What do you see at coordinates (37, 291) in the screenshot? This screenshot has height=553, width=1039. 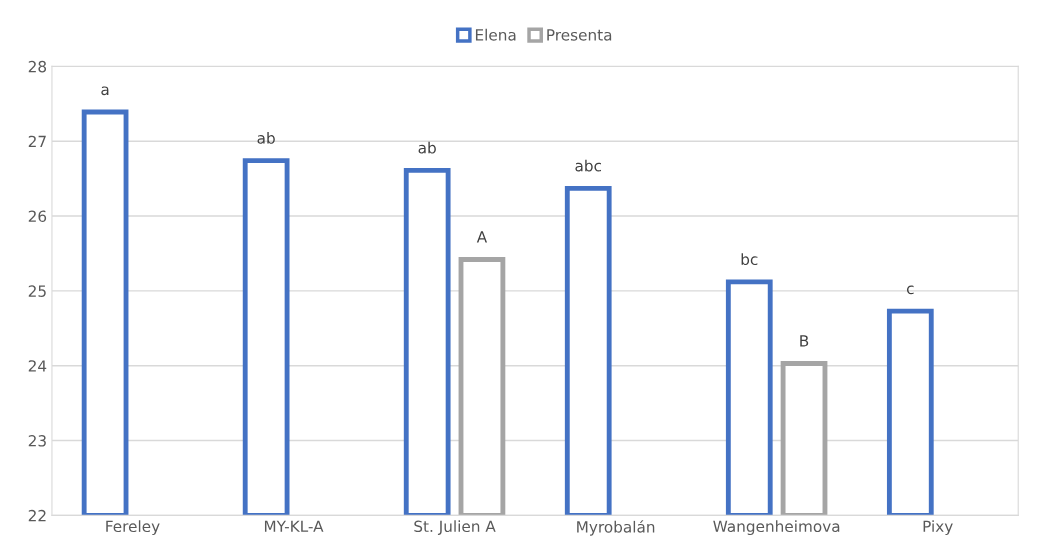 I see `y-tick-label: 25` at bounding box center [37, 291].